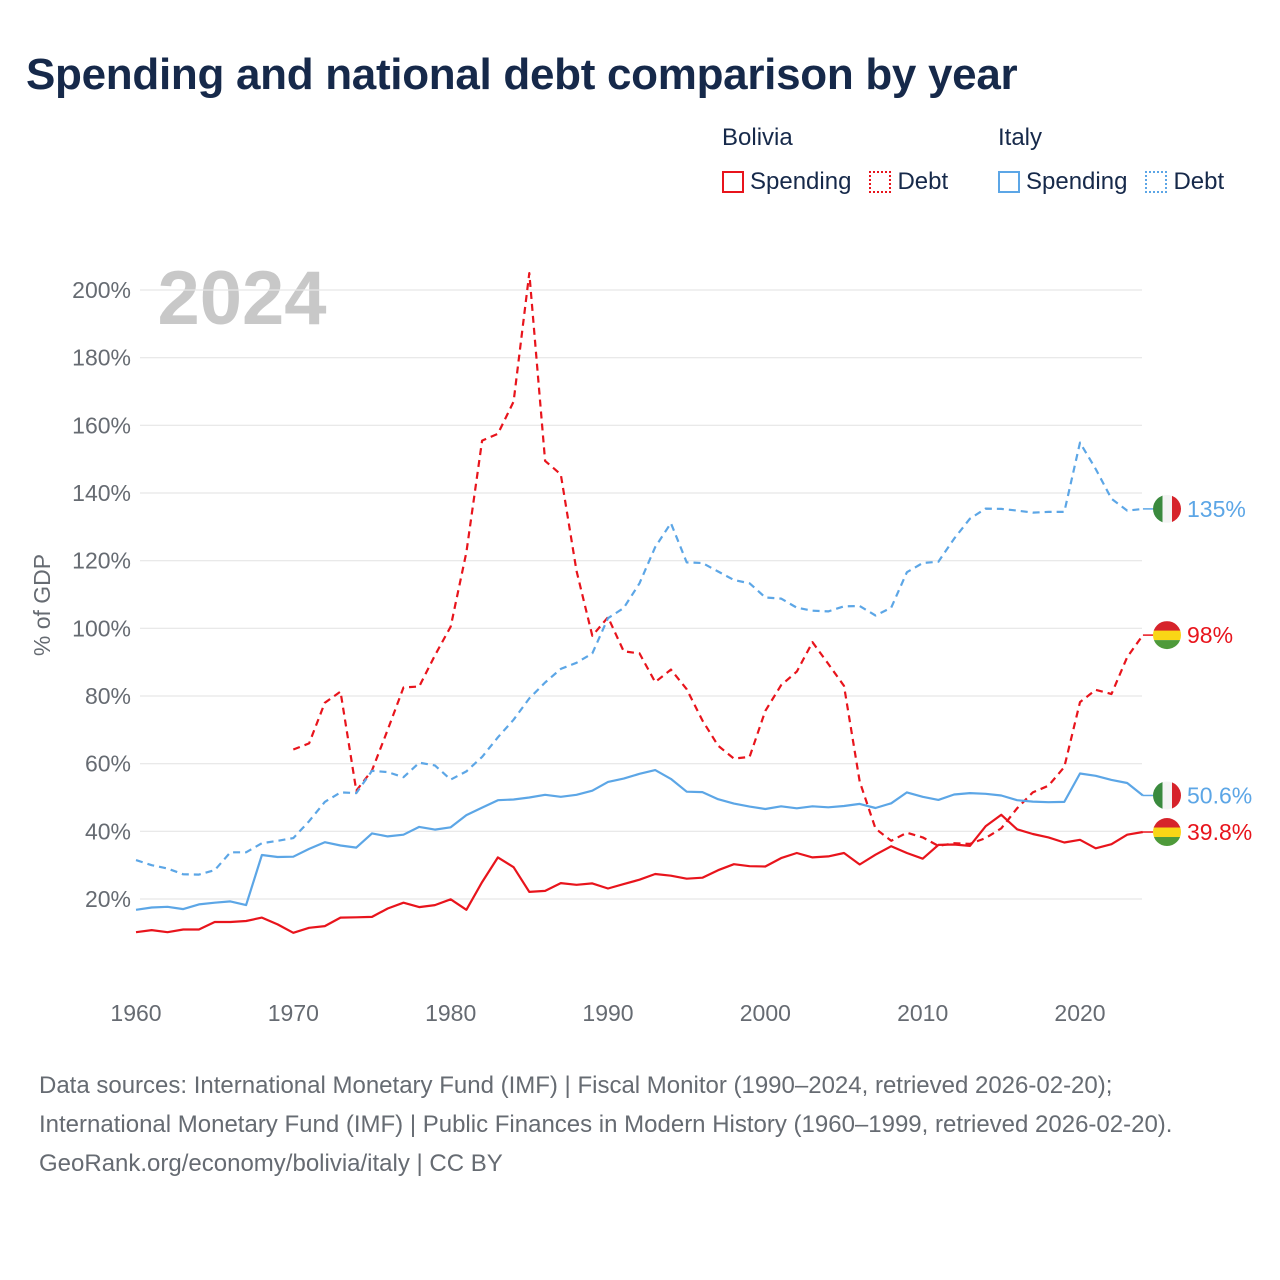 The image size is (1280, 1280). Describe the element at coordinates (1020, 137) in the screenshot. I see `legend-country-name: Italy` at that location.